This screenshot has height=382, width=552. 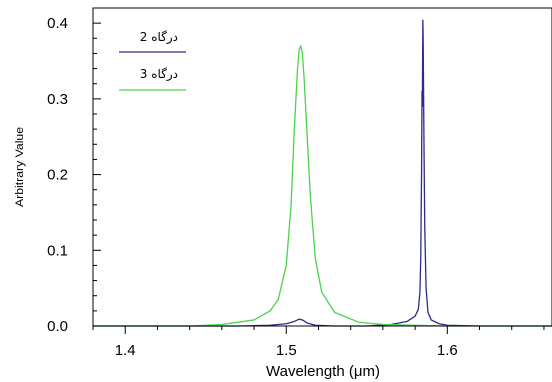 I want to click on y-tick-label: 0.2, so click(x=57, y=175).